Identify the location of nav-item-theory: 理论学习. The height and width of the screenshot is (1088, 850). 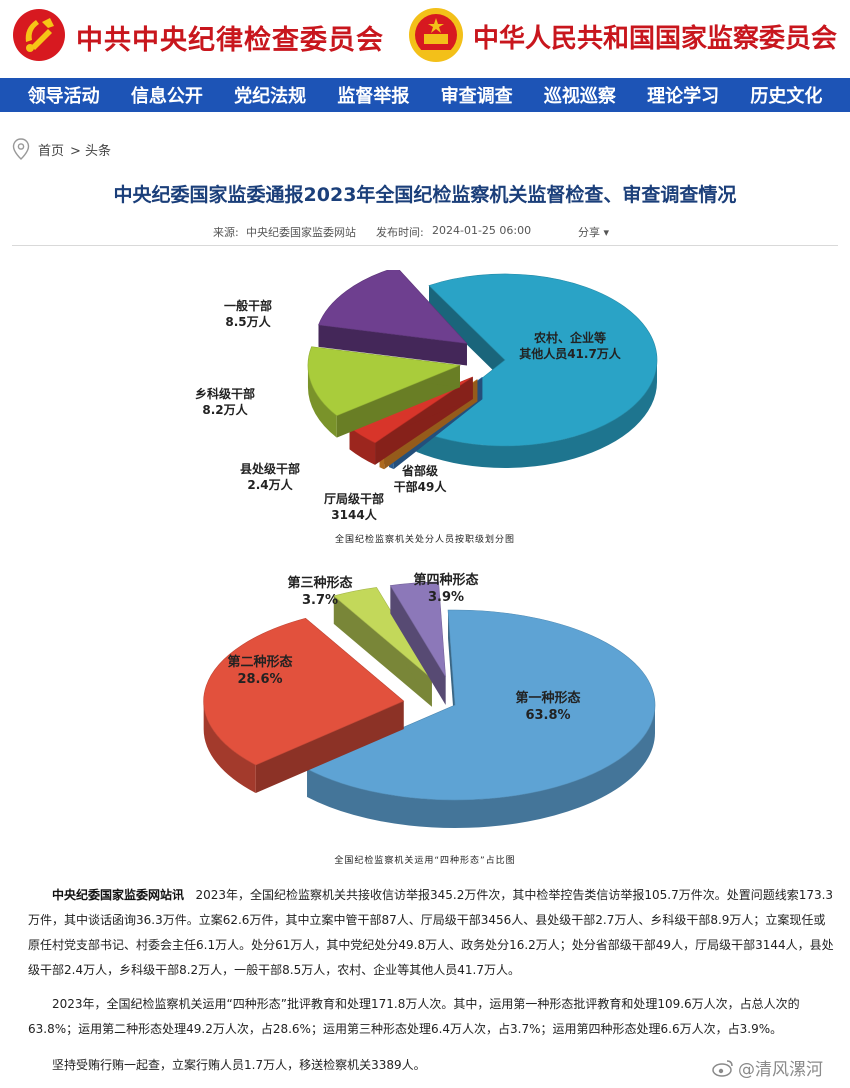
(683, 96).